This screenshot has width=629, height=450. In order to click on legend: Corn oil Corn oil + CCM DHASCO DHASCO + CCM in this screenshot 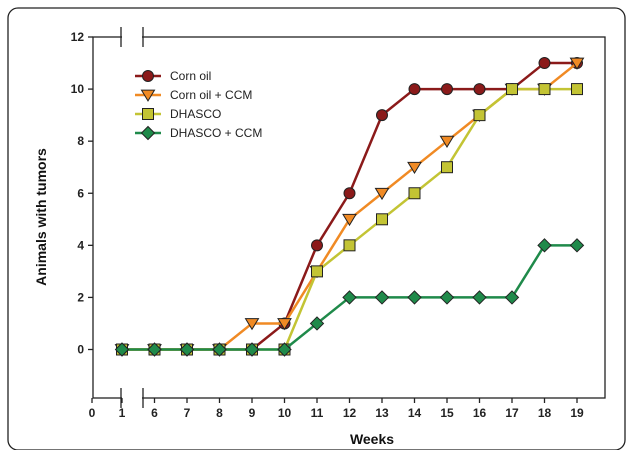, I will do `click(198, 105)`.